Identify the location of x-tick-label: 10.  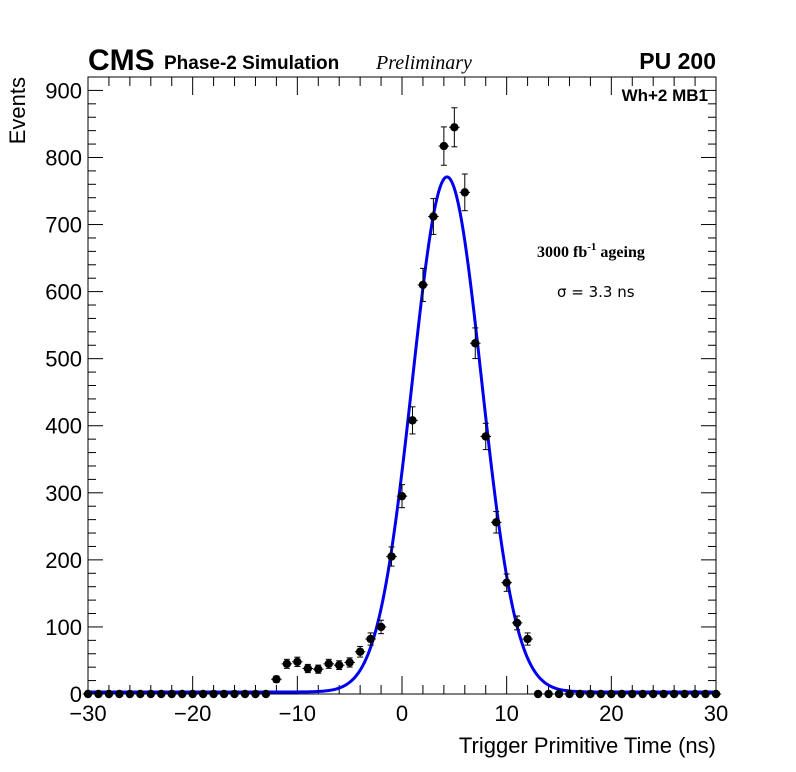
(506, 713).